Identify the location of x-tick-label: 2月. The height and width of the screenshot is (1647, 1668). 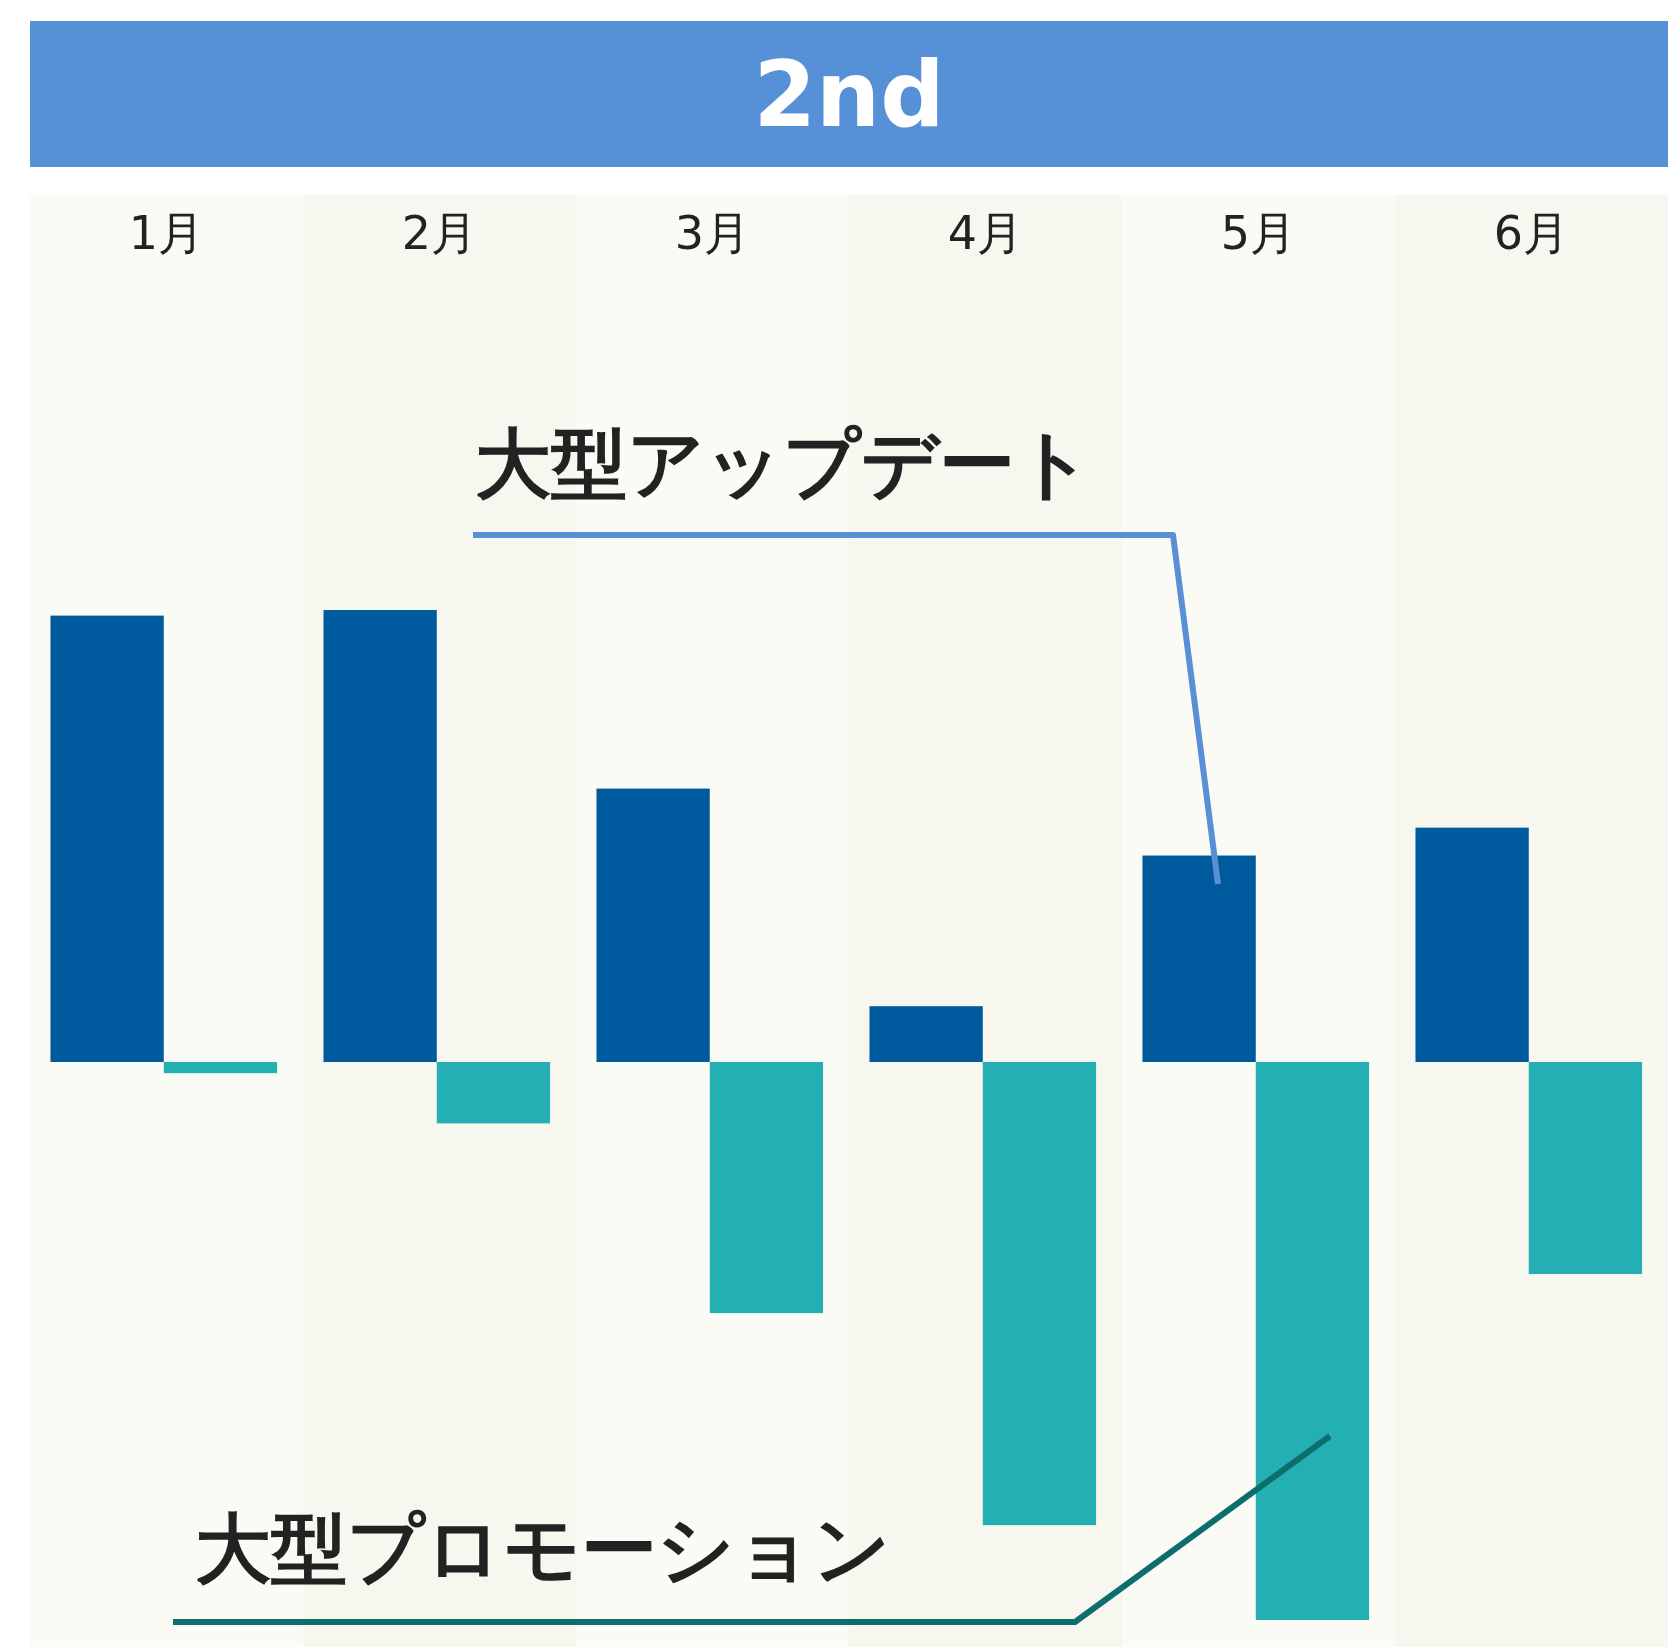
(439, 233).